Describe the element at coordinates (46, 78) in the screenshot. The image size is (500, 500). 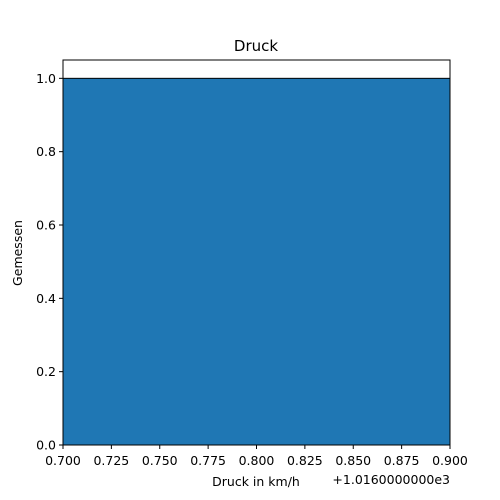
I see `y-tick-label: 1.0` at that location.